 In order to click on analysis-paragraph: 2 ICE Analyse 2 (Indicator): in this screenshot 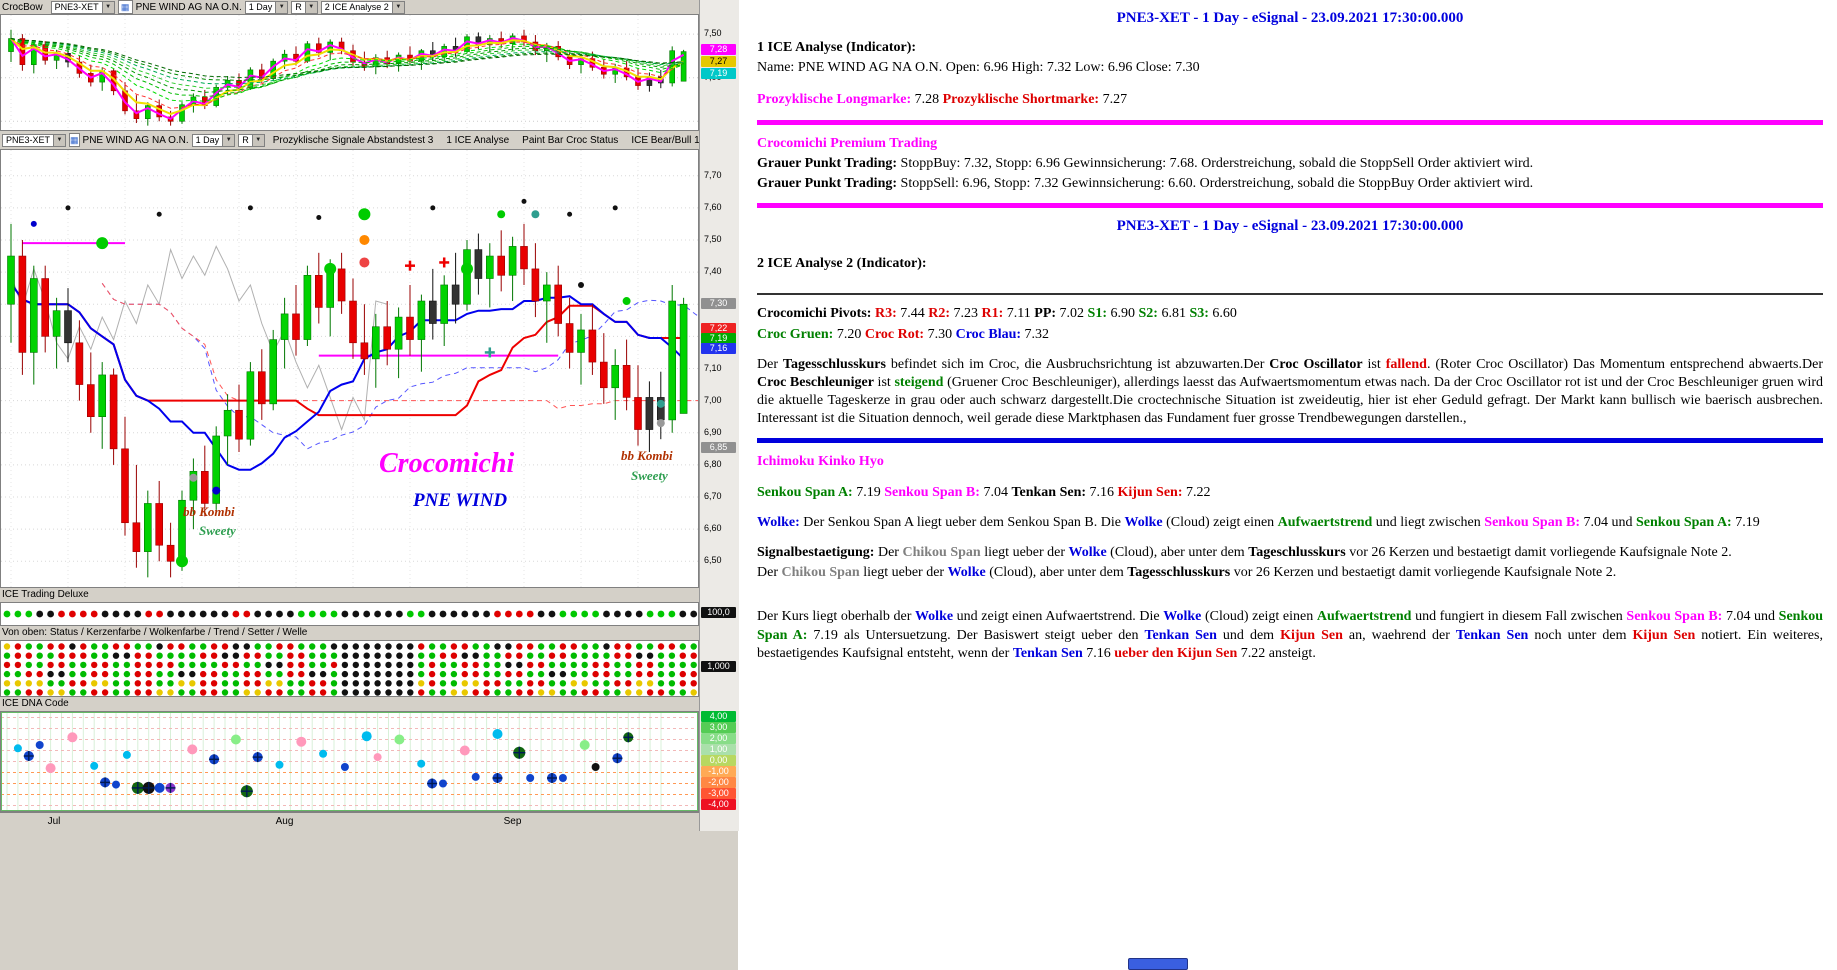, I will do `click(1290, 264)`.